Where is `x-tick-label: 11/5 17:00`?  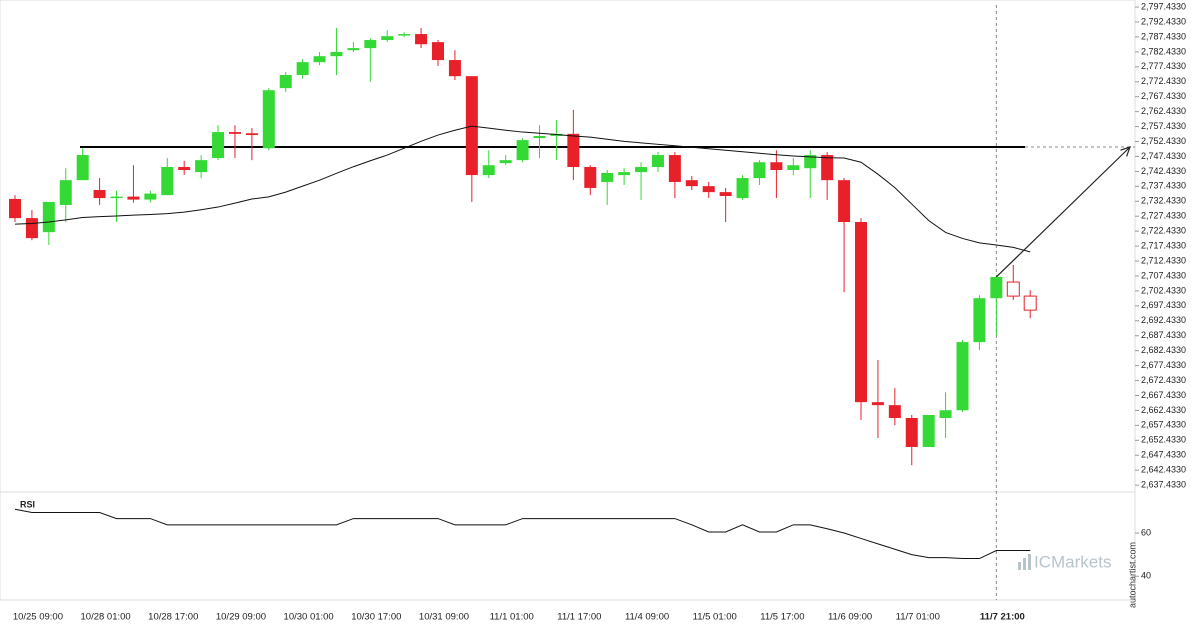 x-tick-label: 11/5 17:00 is located at coordinates (782, 617).